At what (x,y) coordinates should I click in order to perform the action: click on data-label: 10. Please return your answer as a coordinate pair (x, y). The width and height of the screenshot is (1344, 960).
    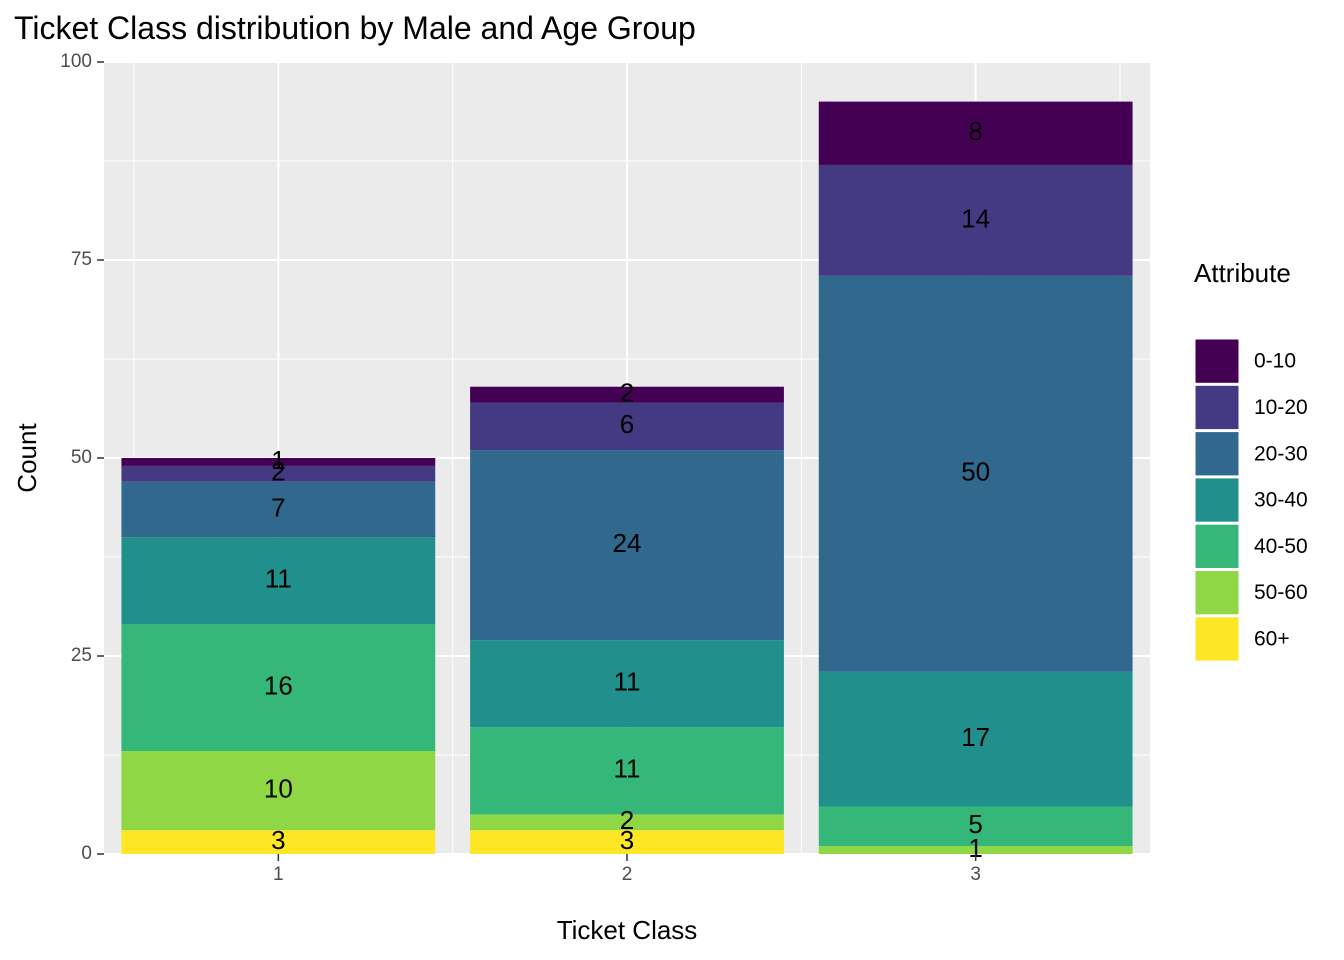
    Looking at the image, I should click on (278, 789).